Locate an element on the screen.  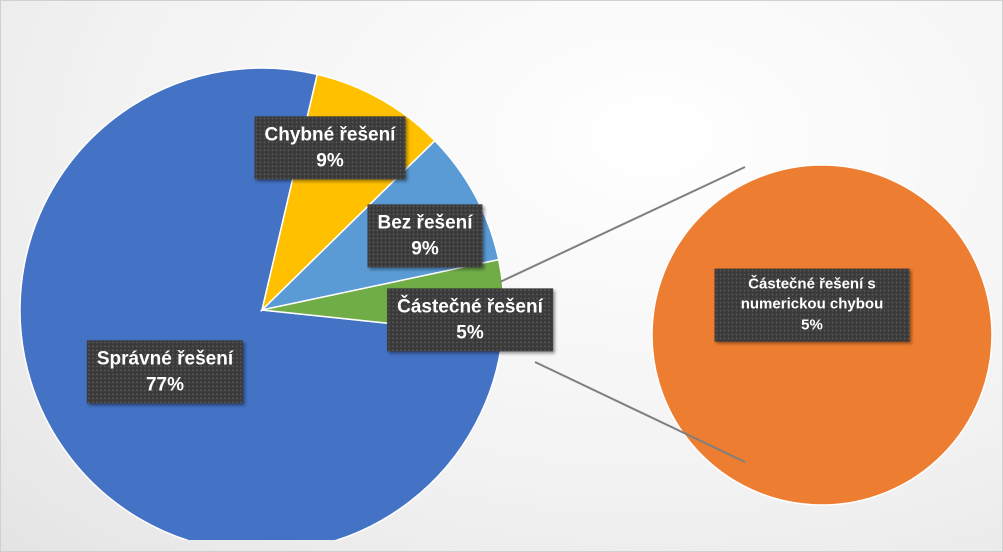
data-label: Správné řešení 77% is located at coordinates (165, 372).